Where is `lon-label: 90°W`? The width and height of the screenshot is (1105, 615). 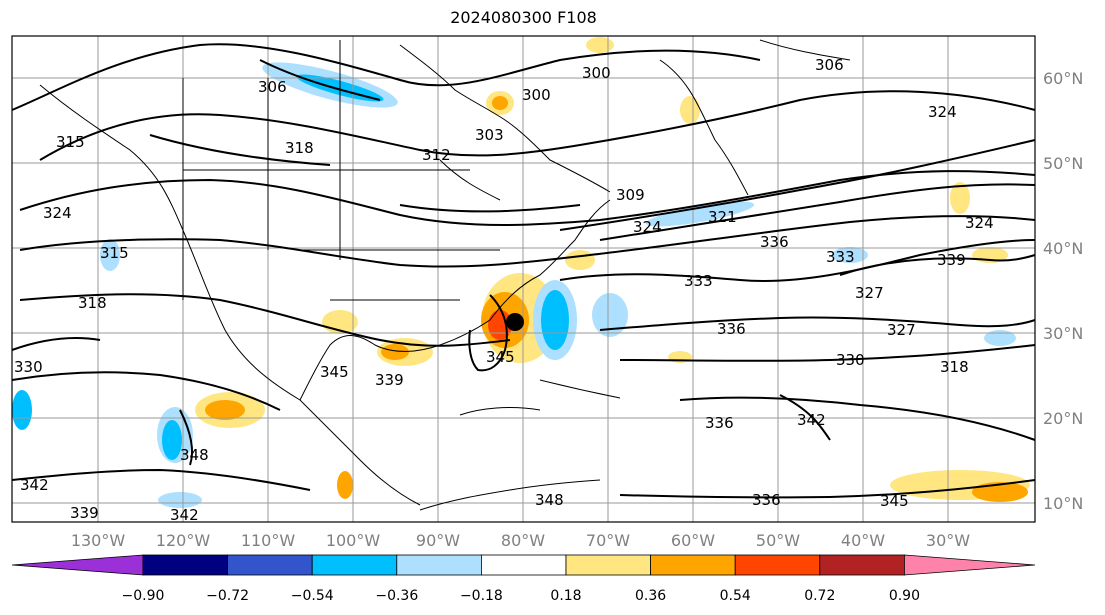
lon-label: 90°W is located at coordinates (438, 540).